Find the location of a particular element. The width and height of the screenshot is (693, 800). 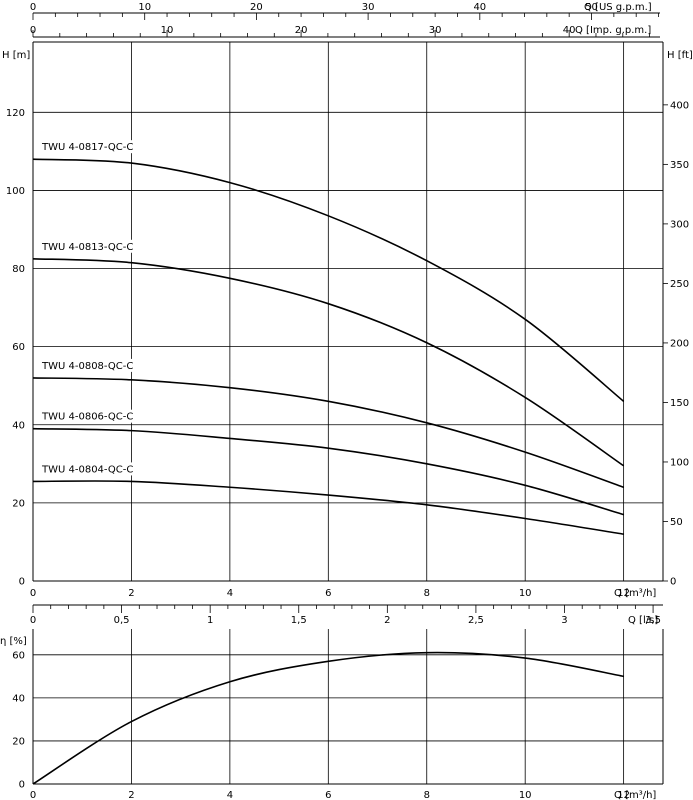

x-tick-label: 2 is located at coordinates (131, 593).